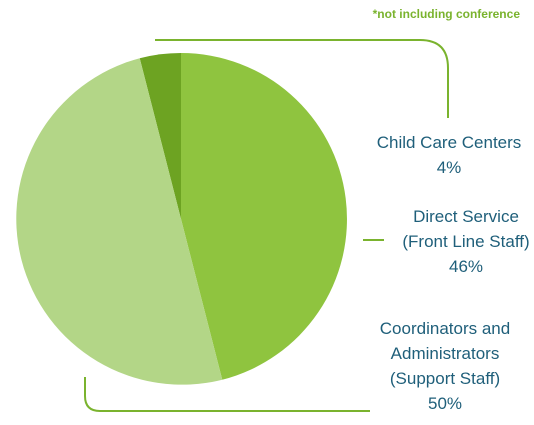  What do you see at coordinates (446, 14) in the screenshot?
I see `footnote: *not including conference` at bounding box center [446, 14].